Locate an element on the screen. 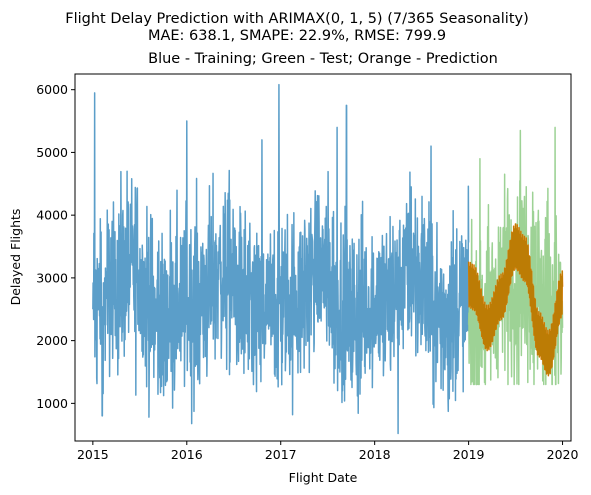  x-axis-label: Flight Date is located at coordinates (323, 477).